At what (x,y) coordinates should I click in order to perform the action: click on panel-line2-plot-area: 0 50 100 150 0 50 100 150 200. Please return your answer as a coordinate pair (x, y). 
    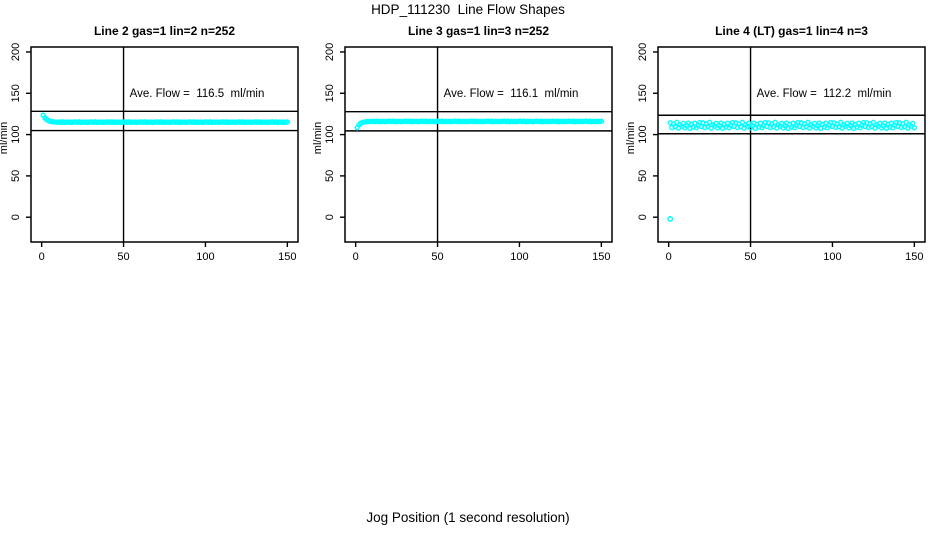
    Looking at the image, I should click on (154, 153).